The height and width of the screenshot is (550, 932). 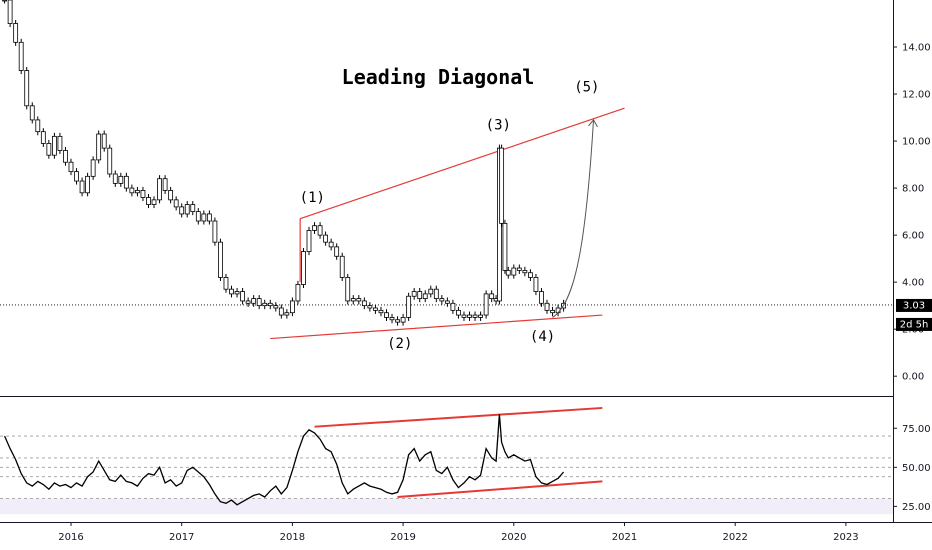 What do you see at coordinates (458, 417) in the screenshot?
I see `rsi-trendline-upper` at bounding box center [458, 417].